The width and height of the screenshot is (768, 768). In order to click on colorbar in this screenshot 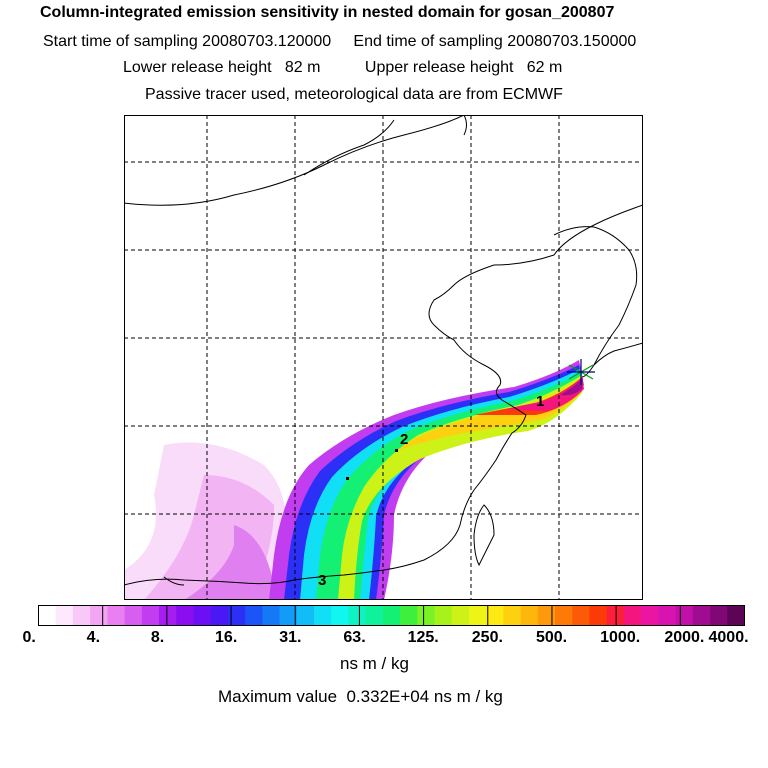, I will do `click(391, 615)`.